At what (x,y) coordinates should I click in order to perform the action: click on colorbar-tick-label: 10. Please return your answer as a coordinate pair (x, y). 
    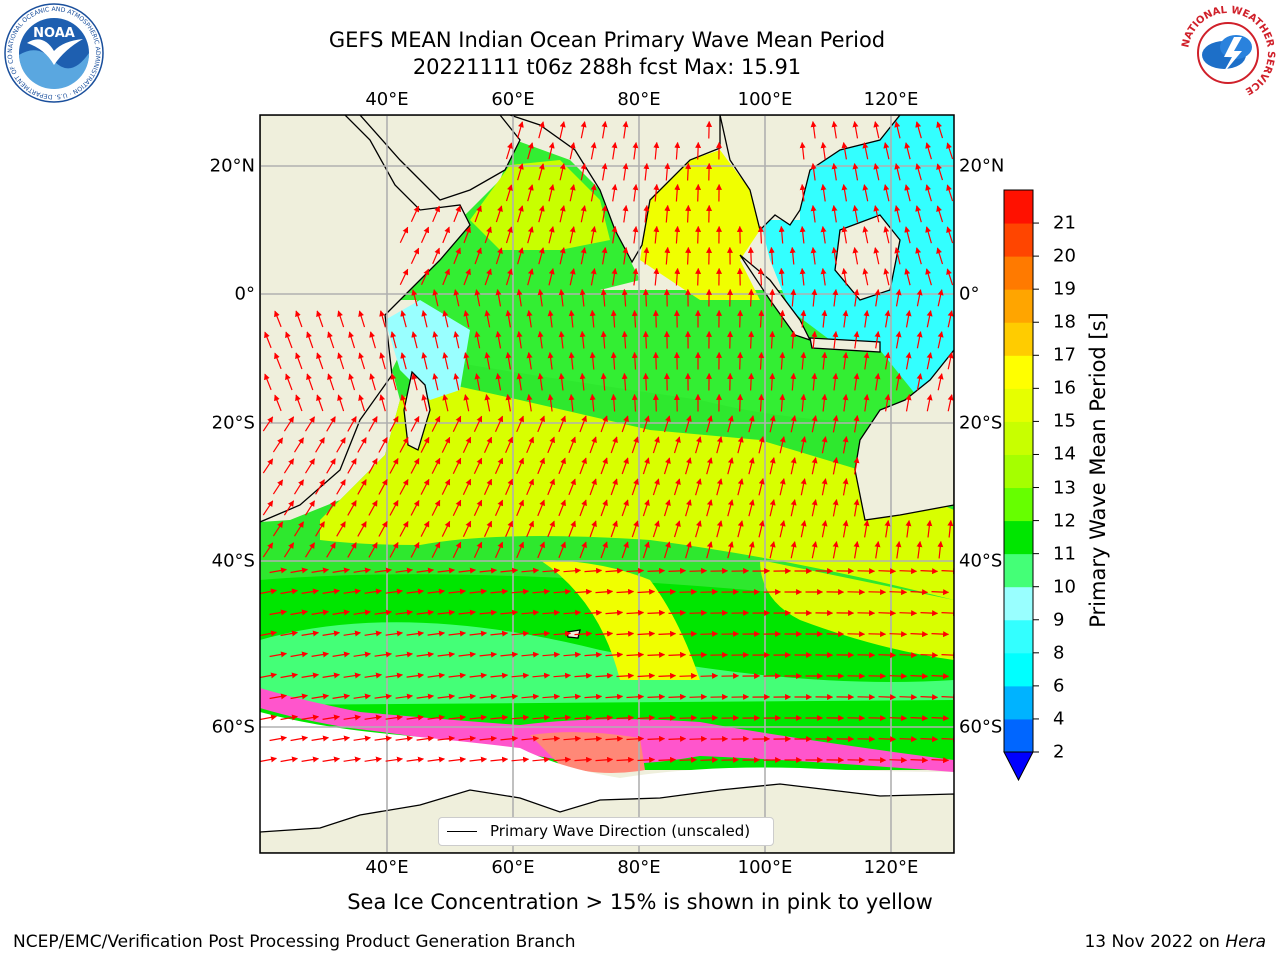
    Looking at the image, I should click on (1064, 587).